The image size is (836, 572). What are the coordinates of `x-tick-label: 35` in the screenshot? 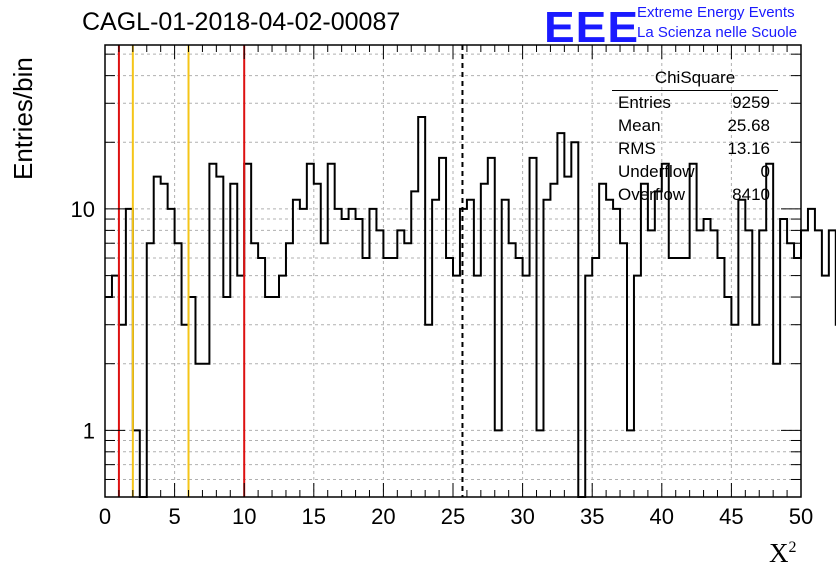 It's located at (592, 516).